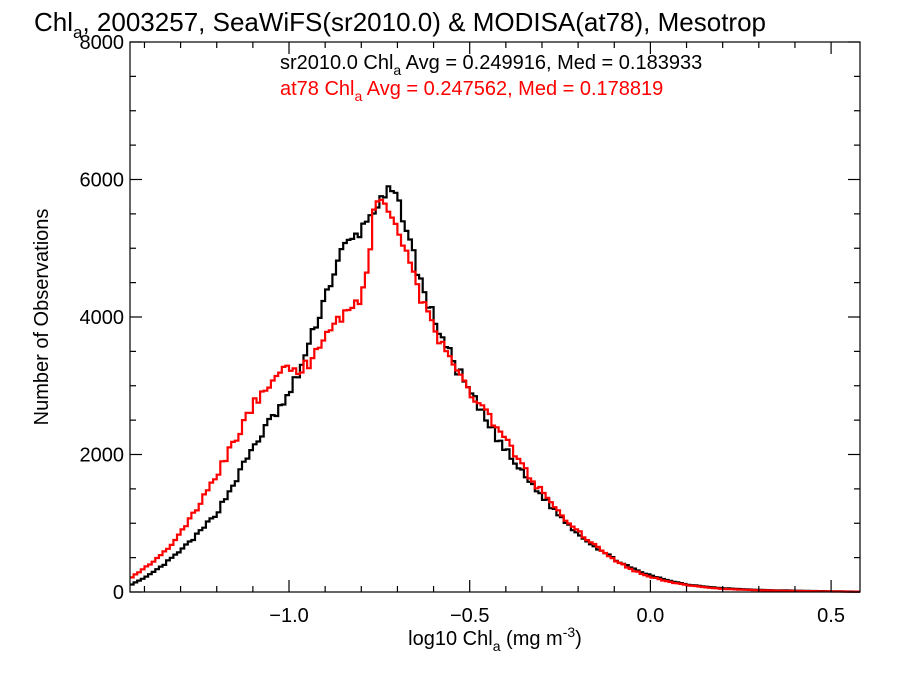 Image resolution: width=900 pixels, height=675 pixels. I want to click on x-tick-label: 0.0, so click(650, 616).